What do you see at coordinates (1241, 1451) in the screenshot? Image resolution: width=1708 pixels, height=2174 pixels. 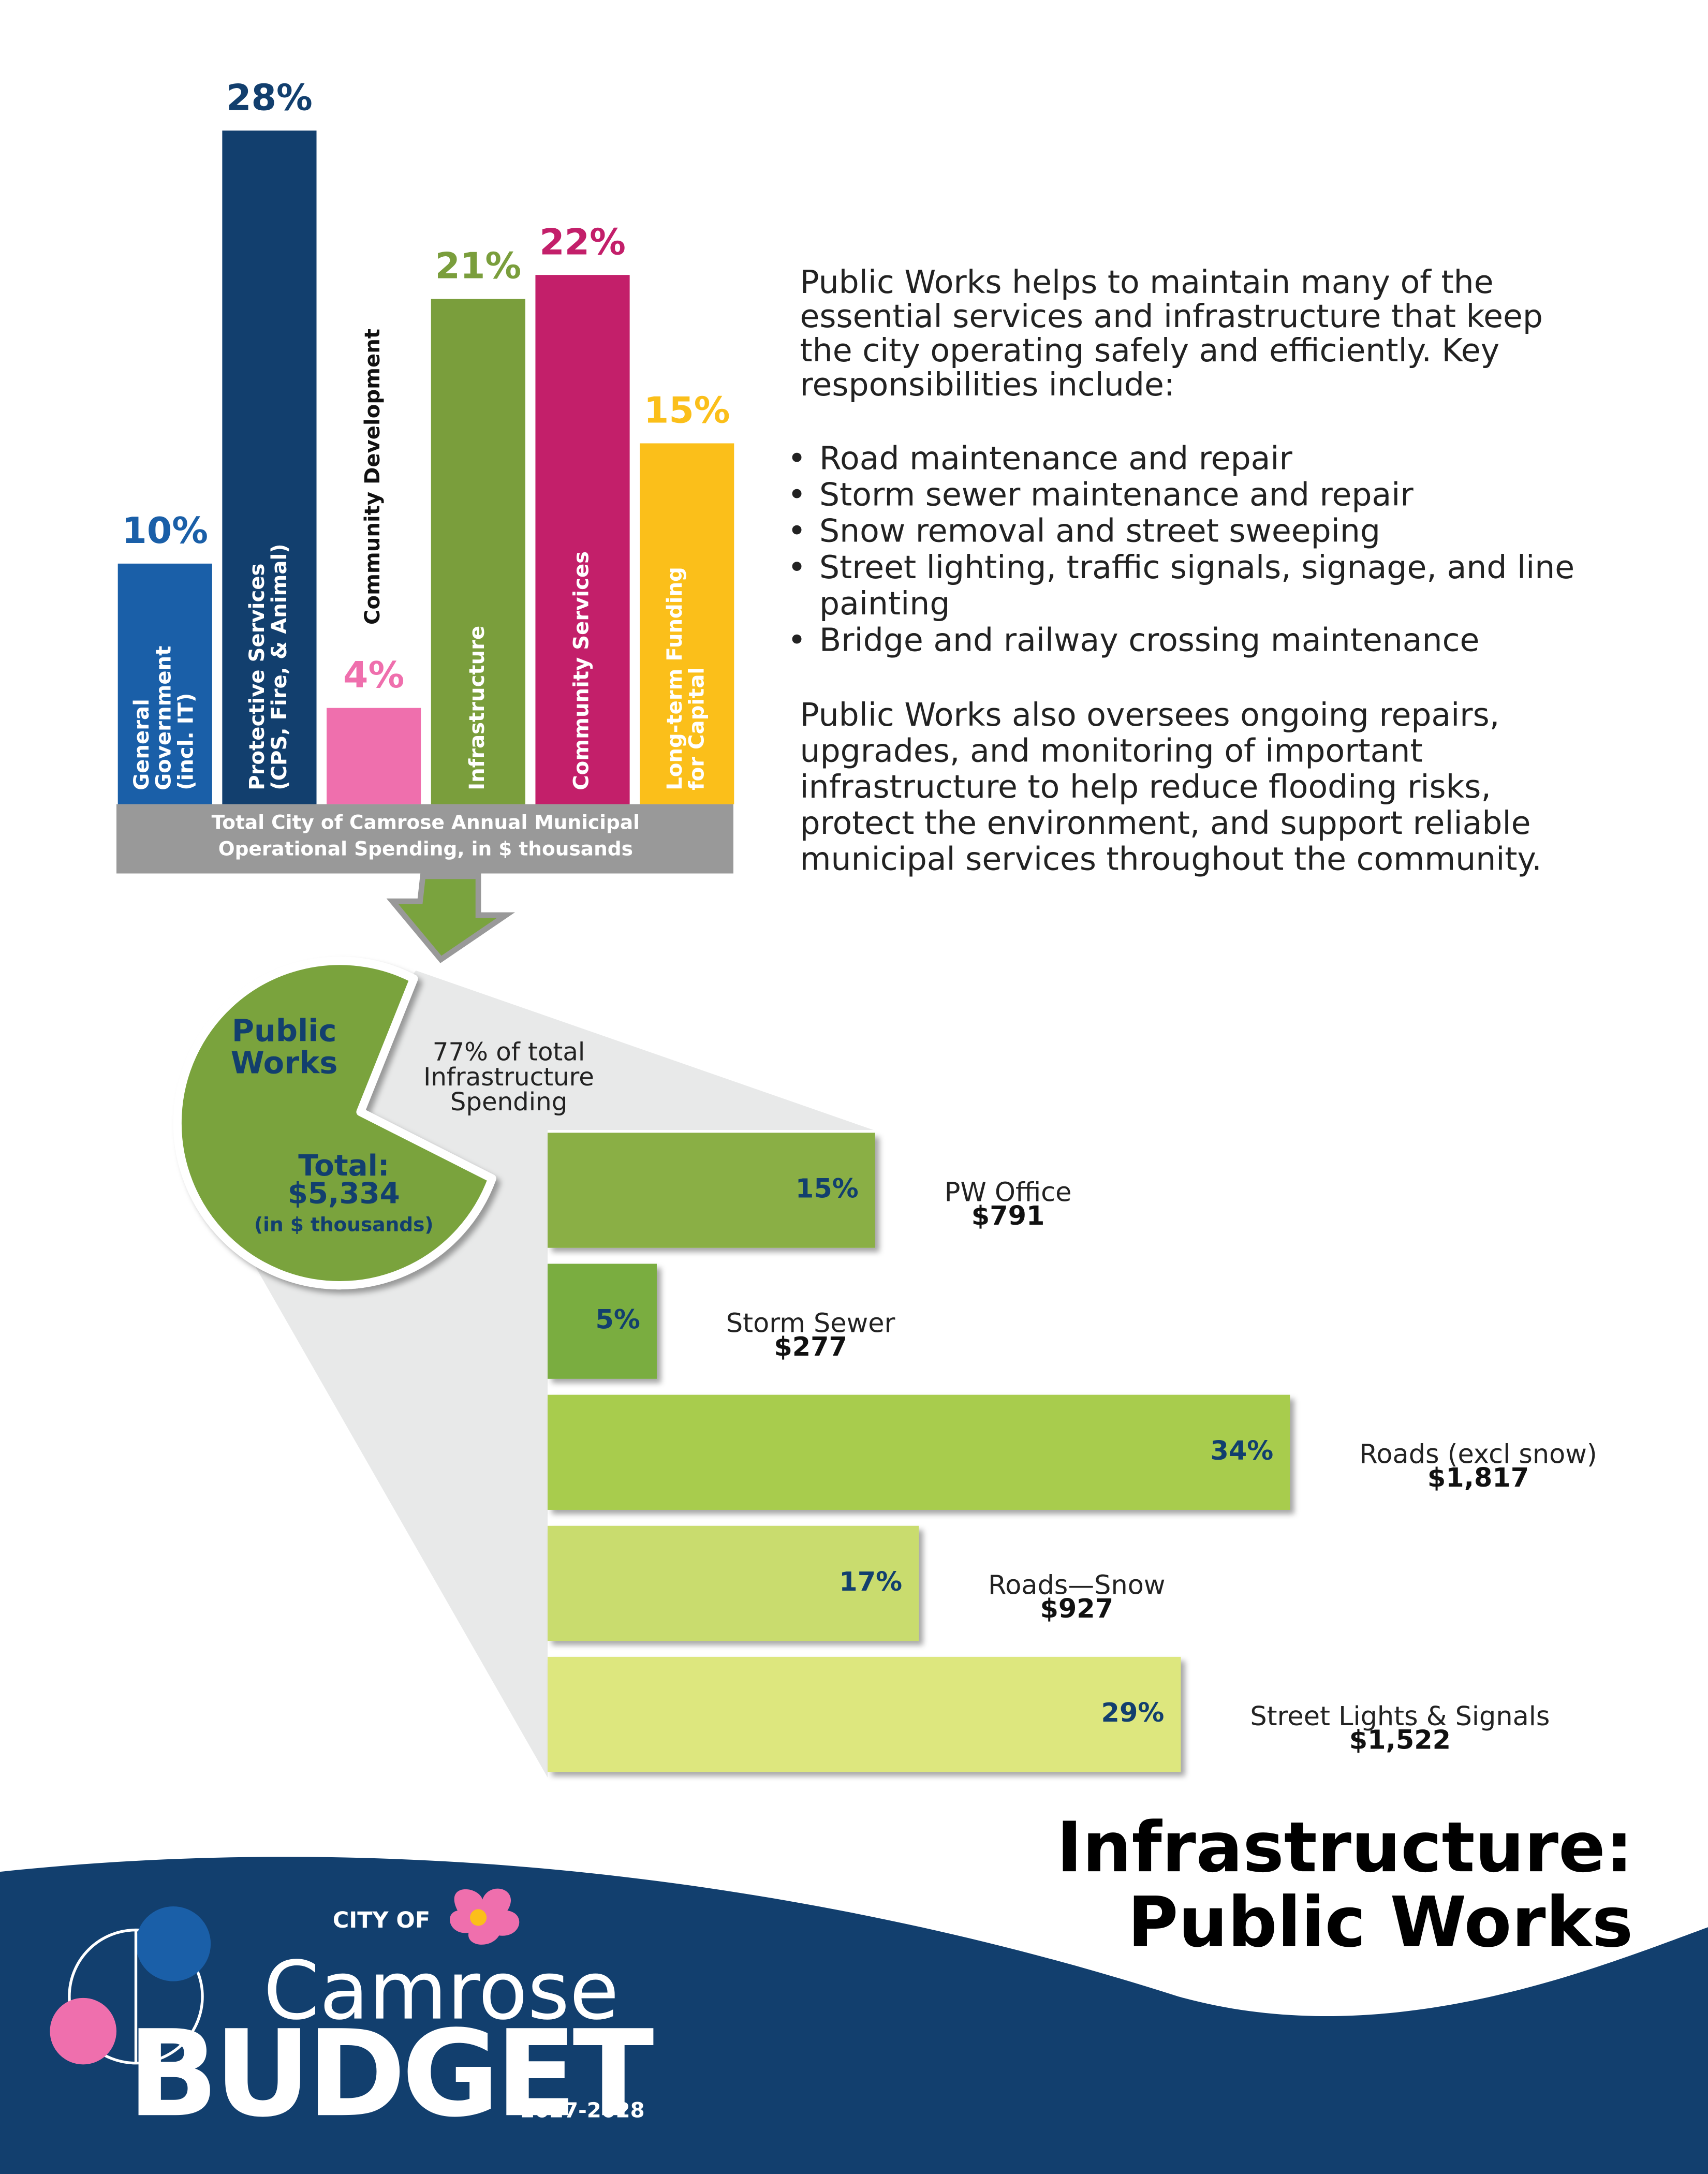 I see `value-label: 34%` at bounding box center [1241, 1451].